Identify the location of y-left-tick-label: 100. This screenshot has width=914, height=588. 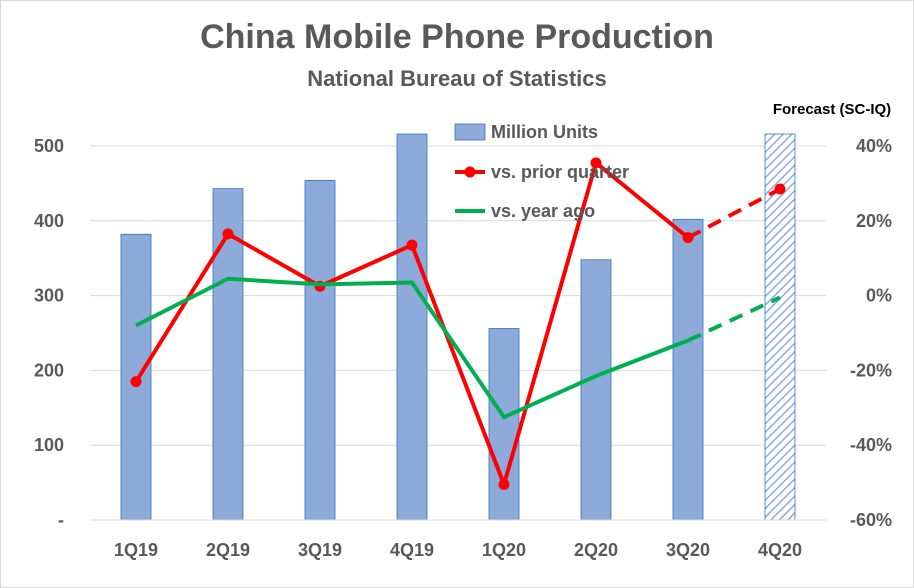
(49, 445).